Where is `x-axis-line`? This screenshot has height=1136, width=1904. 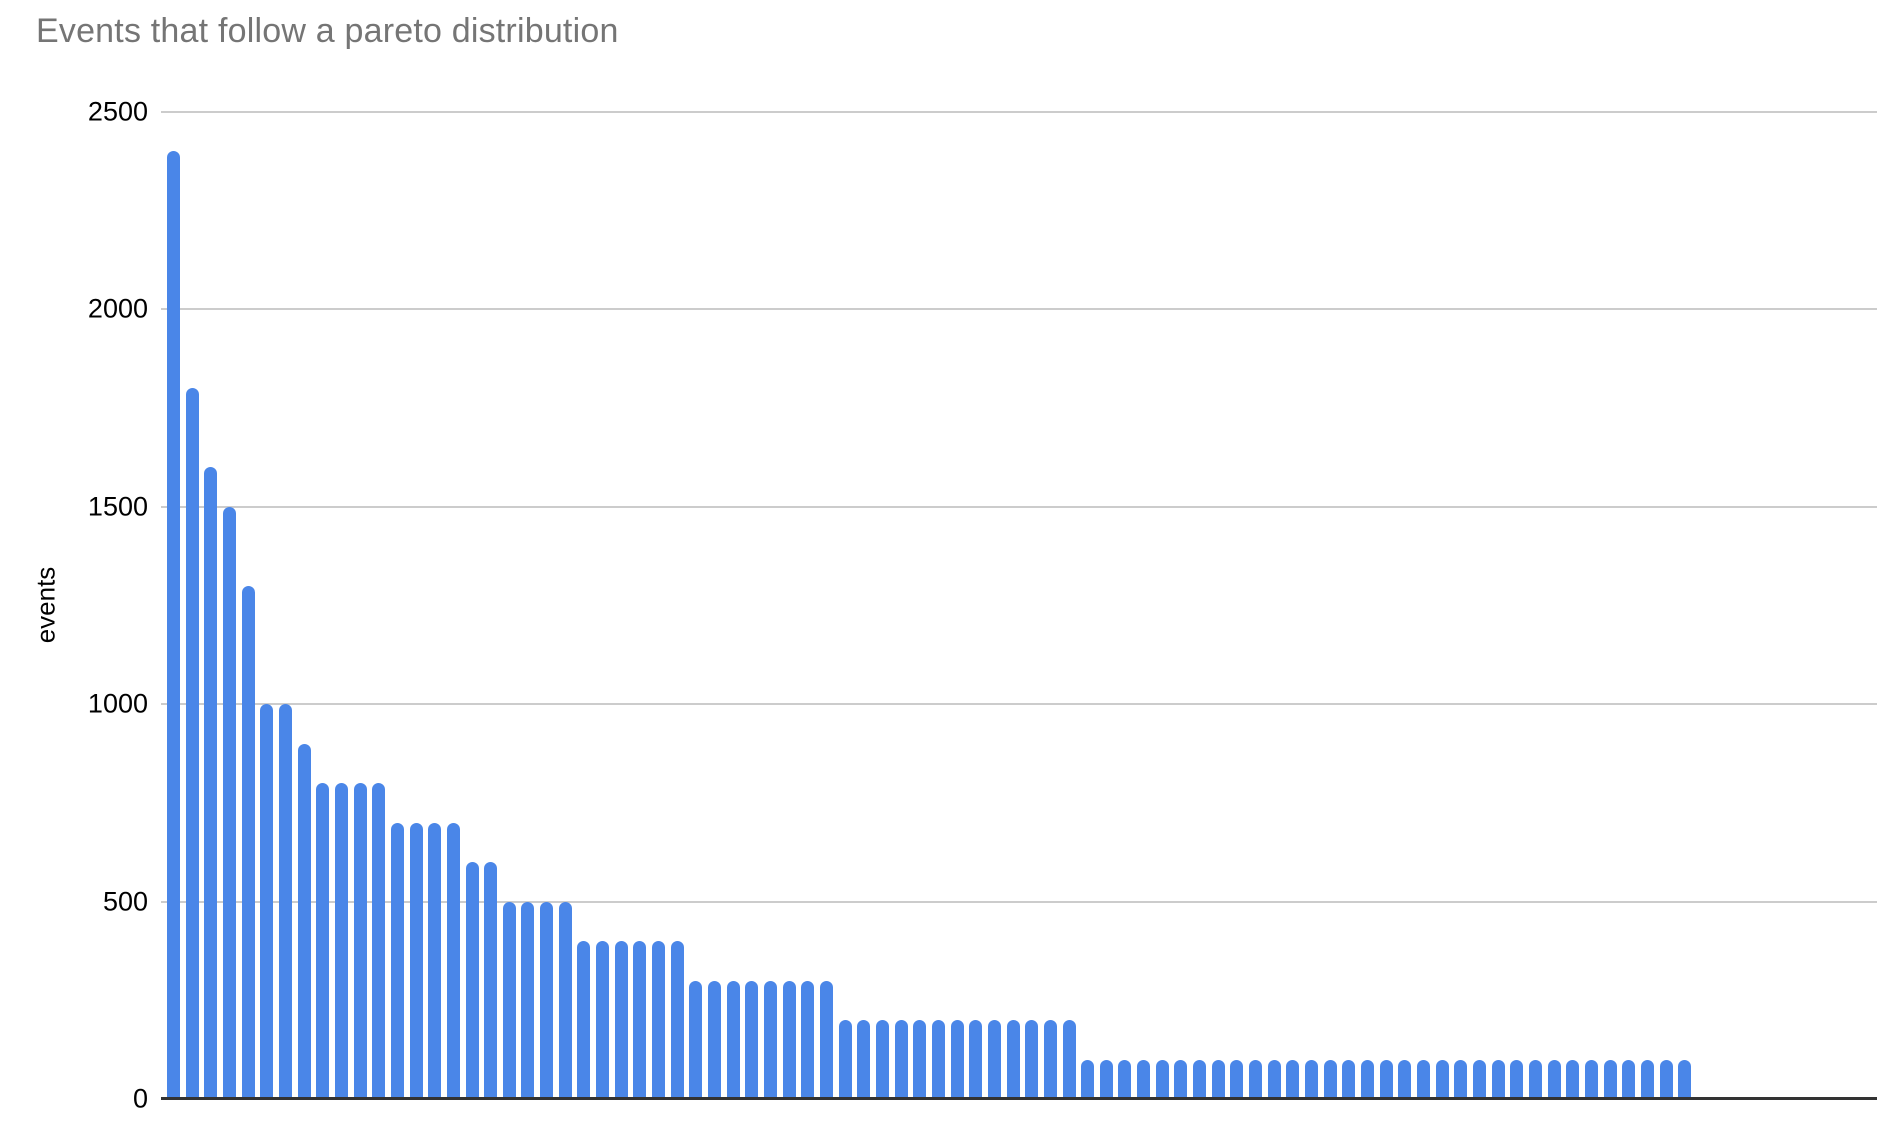 x-axis-line is located at coordinates (1019, 1098).